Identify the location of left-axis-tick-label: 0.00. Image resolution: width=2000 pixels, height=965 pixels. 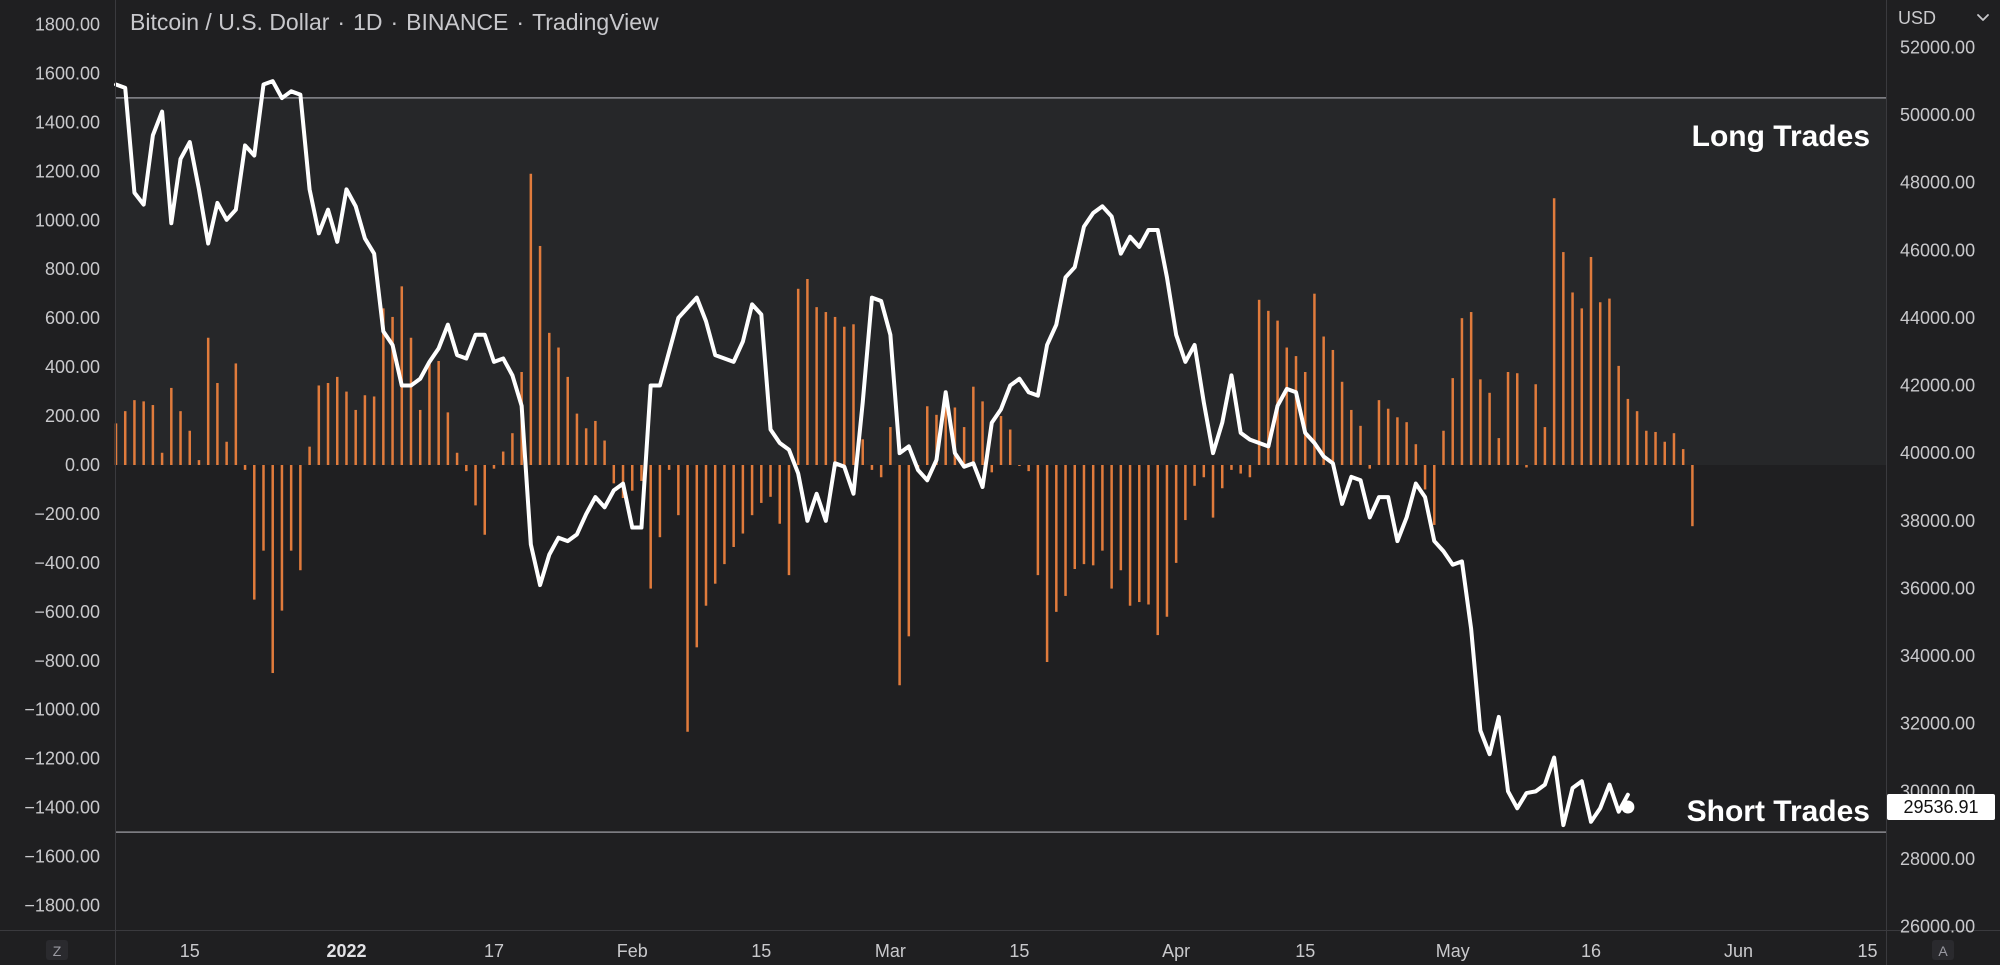
(82, 465).